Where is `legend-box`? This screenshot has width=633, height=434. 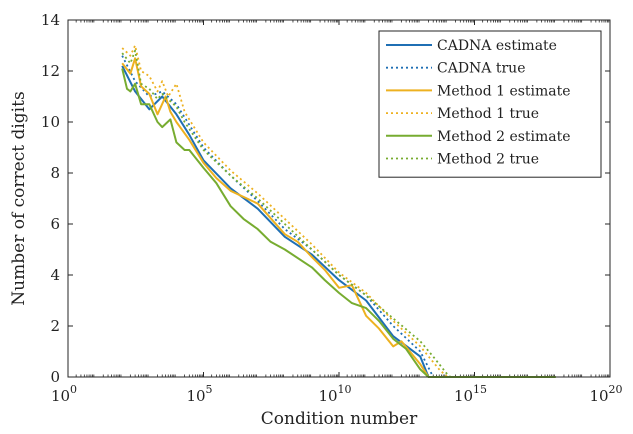 legend-box is located at coordinates (490, 104).